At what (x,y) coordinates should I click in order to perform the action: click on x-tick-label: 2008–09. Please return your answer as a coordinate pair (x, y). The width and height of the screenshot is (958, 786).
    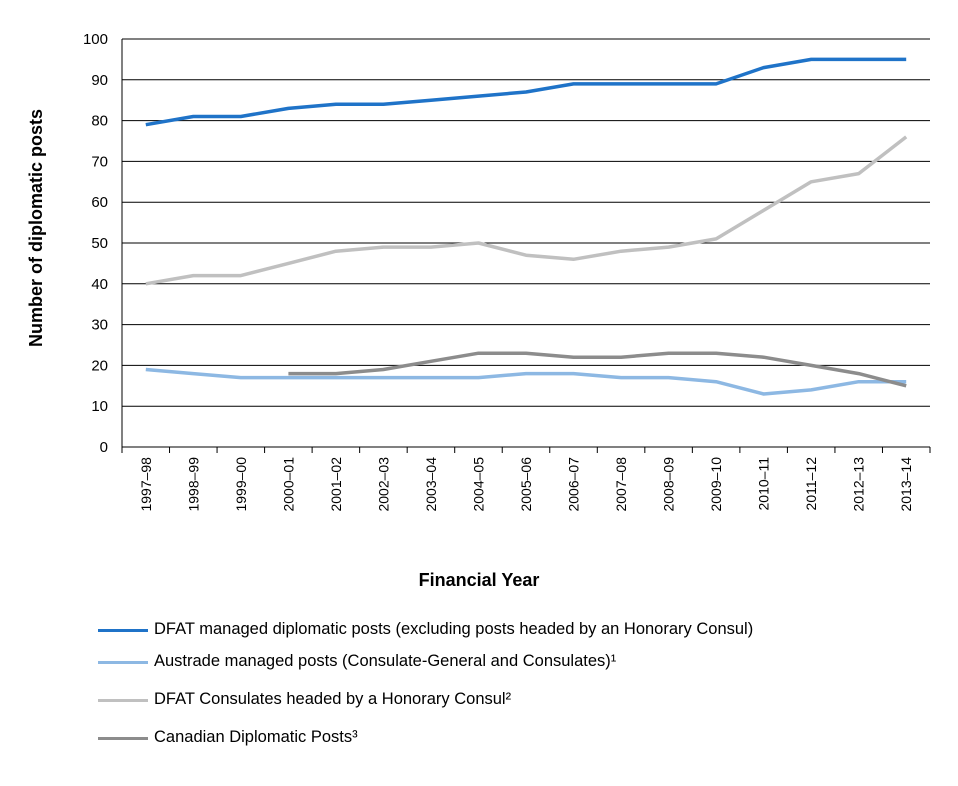
    Looking at the image, I should click on (669, 484).